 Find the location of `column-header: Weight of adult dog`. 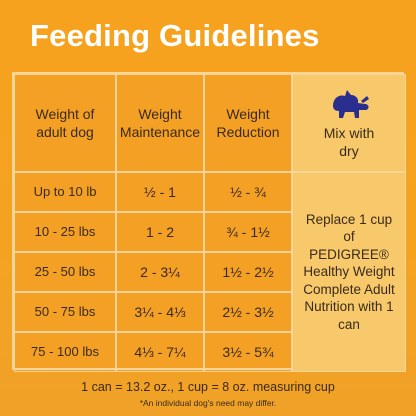

column-header: Weight of adult dog is located at coordinates (65, 123).